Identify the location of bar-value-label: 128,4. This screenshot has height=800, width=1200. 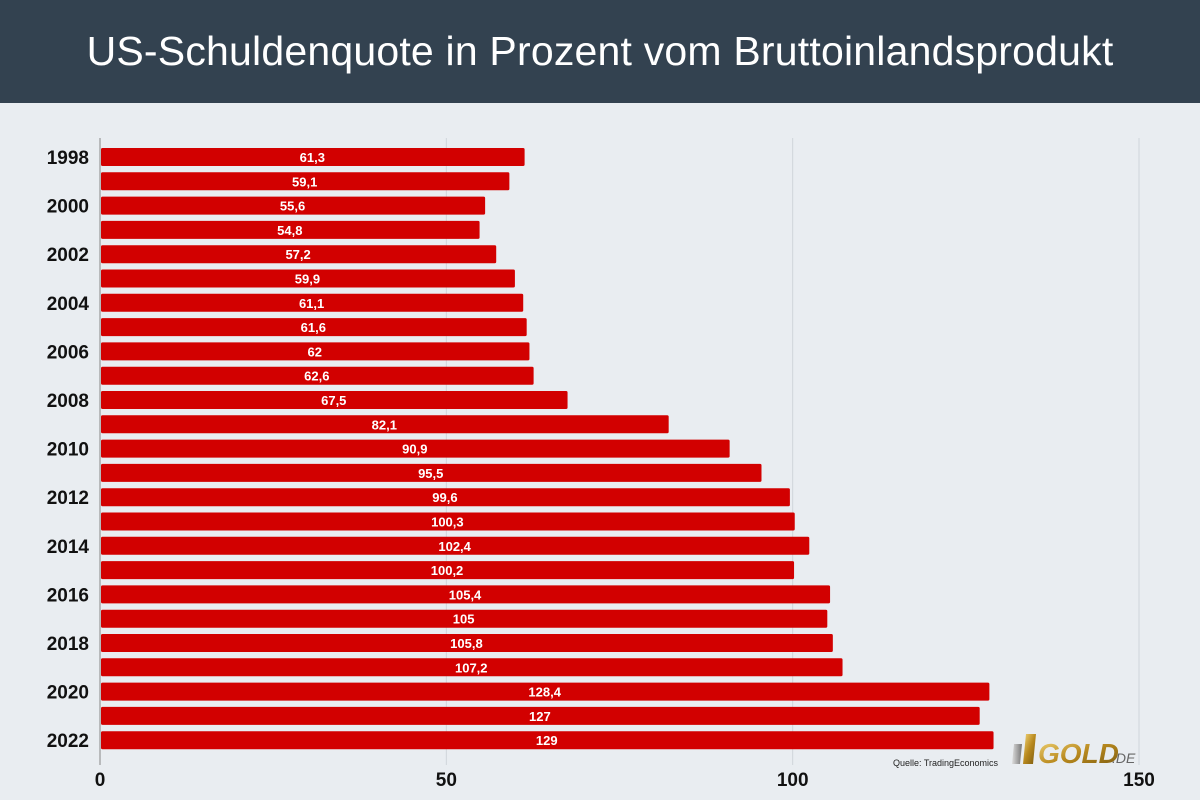
(544, 692).